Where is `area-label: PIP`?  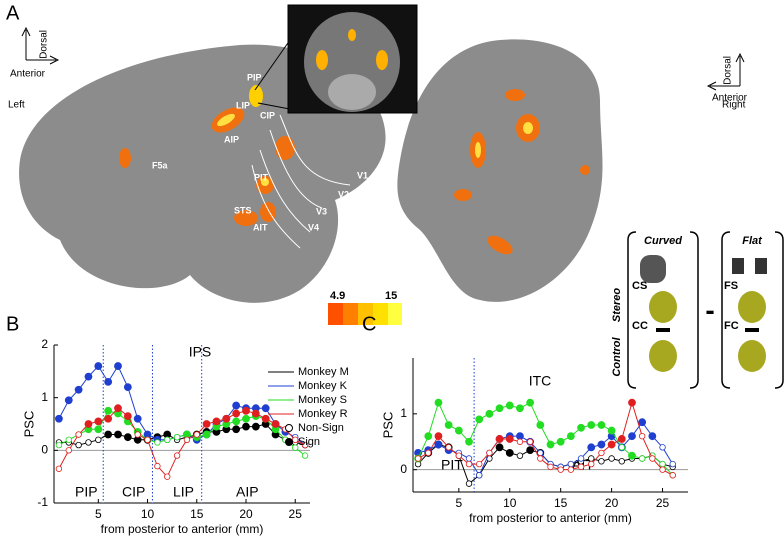 area-label: PIP is located at coordinates (254, 77).